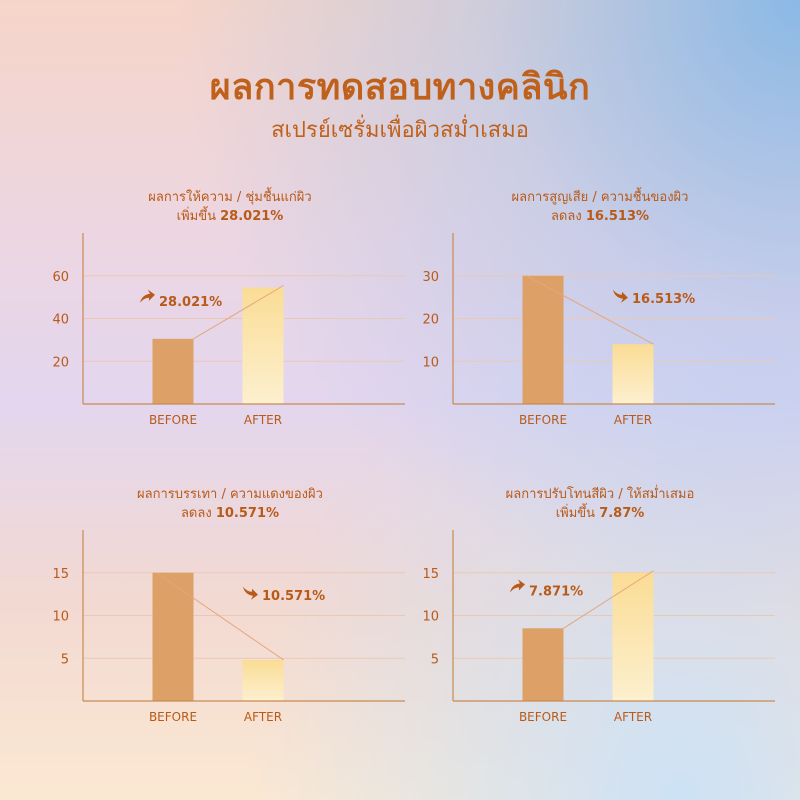 The width and height of the screenshot is (800, 800). What do you see at coordinates (247, 513) in the screenshot?
I see `chart-subtitle-value: 10.571%` at bounding box center [247, 513].